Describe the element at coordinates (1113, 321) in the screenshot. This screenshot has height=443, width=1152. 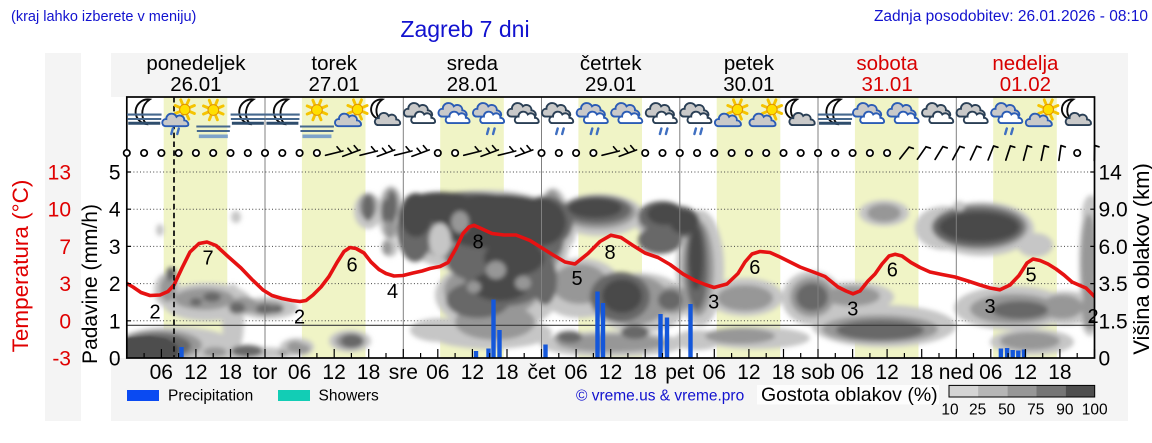
I see `svg-text: 1.5` at that location.